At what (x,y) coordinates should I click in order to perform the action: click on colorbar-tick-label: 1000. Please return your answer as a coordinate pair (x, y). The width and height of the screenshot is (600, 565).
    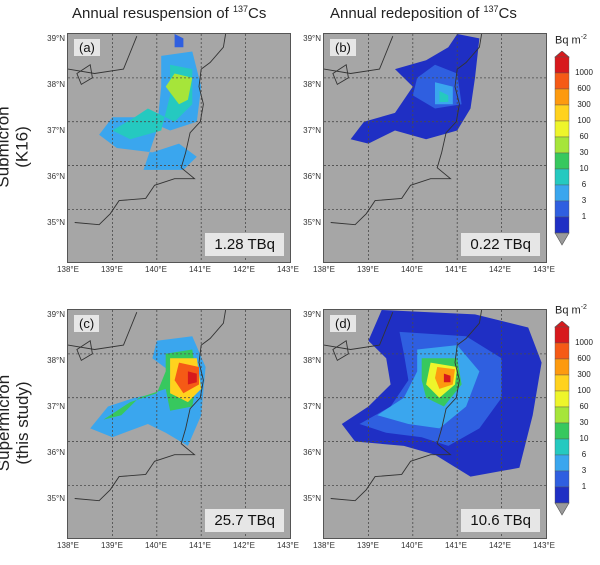
    Looking at the image, I should click on (584, 342).